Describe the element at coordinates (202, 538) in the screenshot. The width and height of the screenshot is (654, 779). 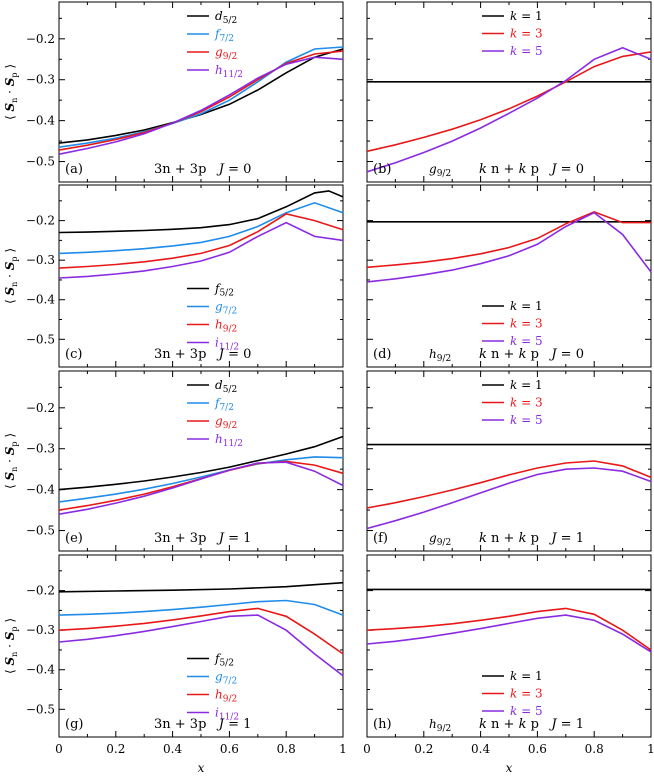
I see `panel-annotation: 3n + 3p J = 1` at that location.